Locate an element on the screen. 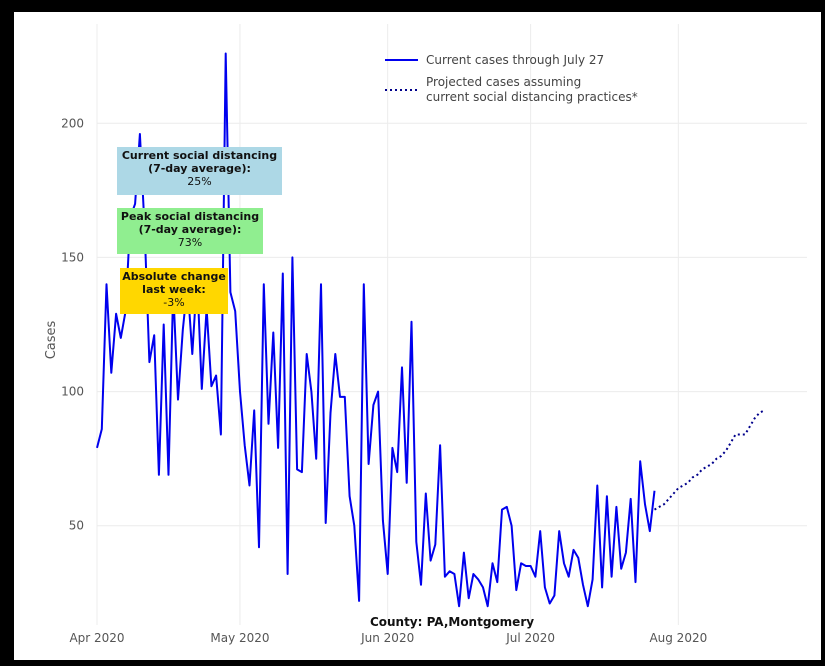 The width and height of the screenshot is (825, 666). x-tick-labels: Apr 2020 May 2020 Jun 2020 Jul 2020 Aug 2020 is located at coordinates (388, 638).